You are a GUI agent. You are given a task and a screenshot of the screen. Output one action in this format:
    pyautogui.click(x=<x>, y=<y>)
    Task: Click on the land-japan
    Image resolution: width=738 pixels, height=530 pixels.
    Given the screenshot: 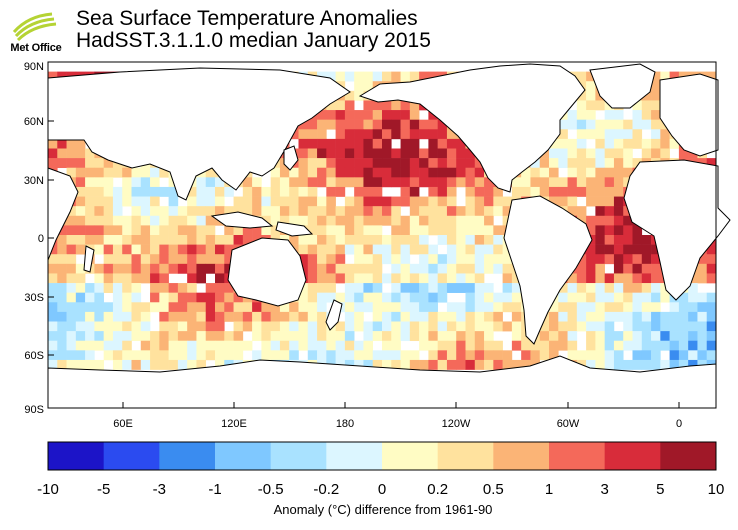 What is the action you would take?
    pyautogui.click(x=291, y=158)
    